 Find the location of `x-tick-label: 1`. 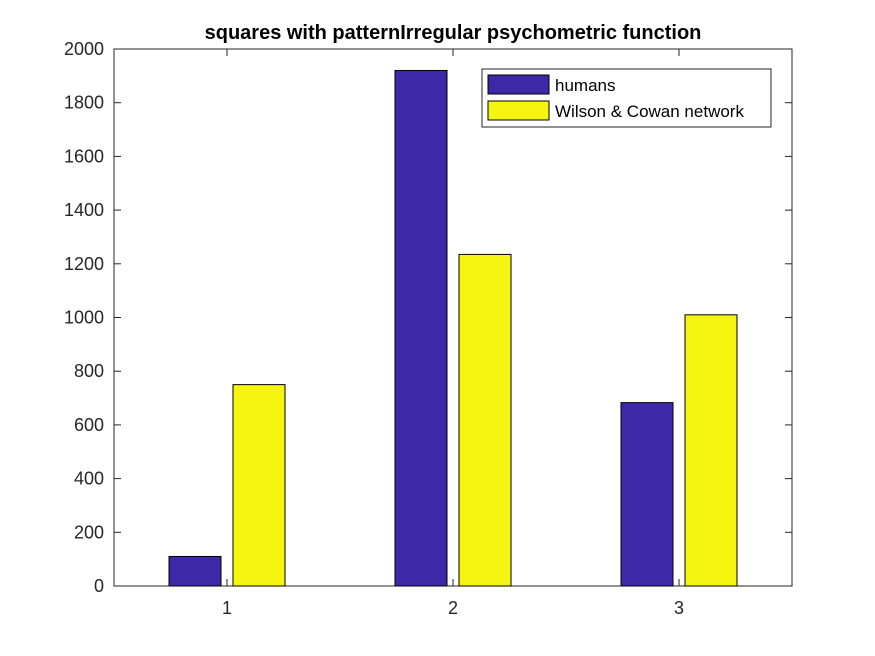

x-tick-label: 1 is located at coordinates (227, 608).